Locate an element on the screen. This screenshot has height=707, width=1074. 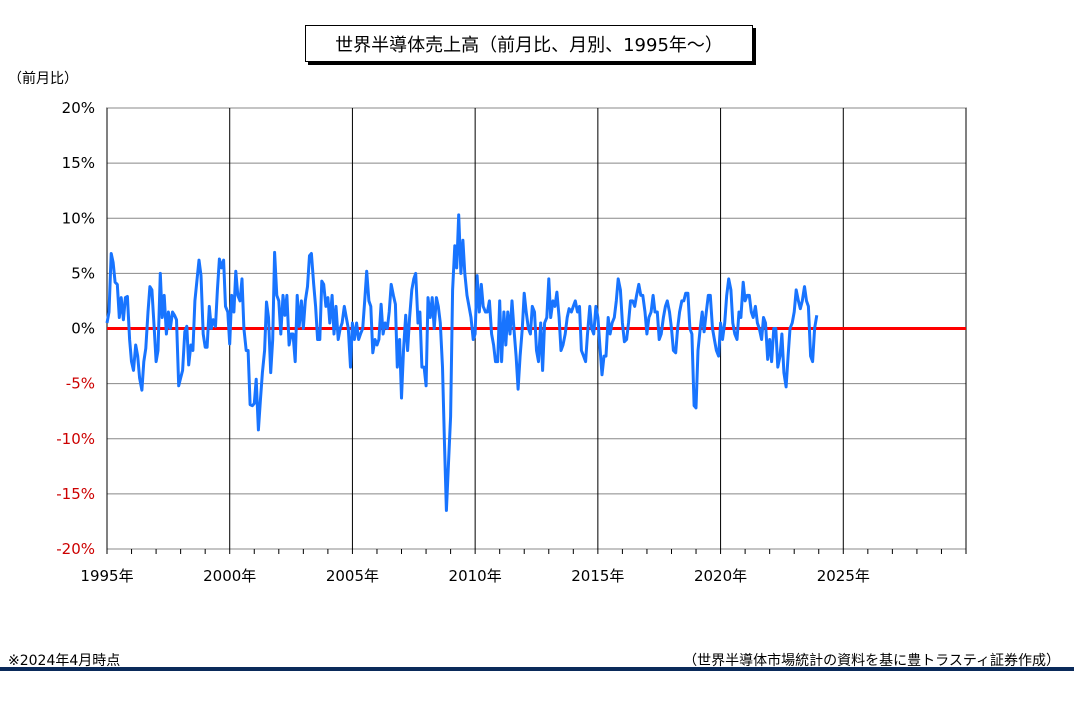
footnote-date: ※2024年4月時点 is located at coordinates (64, 661).